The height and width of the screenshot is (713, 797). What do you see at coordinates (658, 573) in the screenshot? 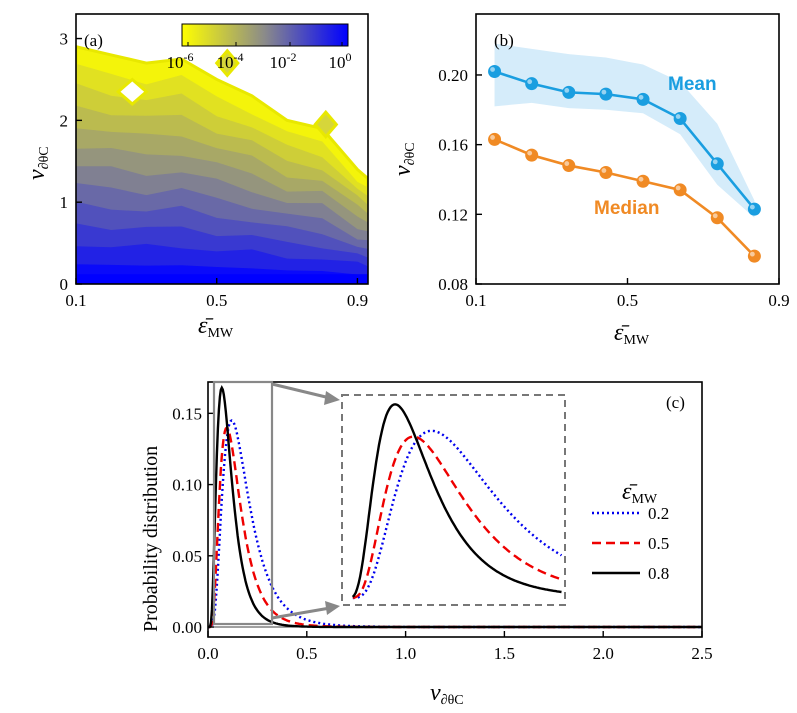
I see `legend-label-0.8: 0.8` at bounding box center [658, 573].